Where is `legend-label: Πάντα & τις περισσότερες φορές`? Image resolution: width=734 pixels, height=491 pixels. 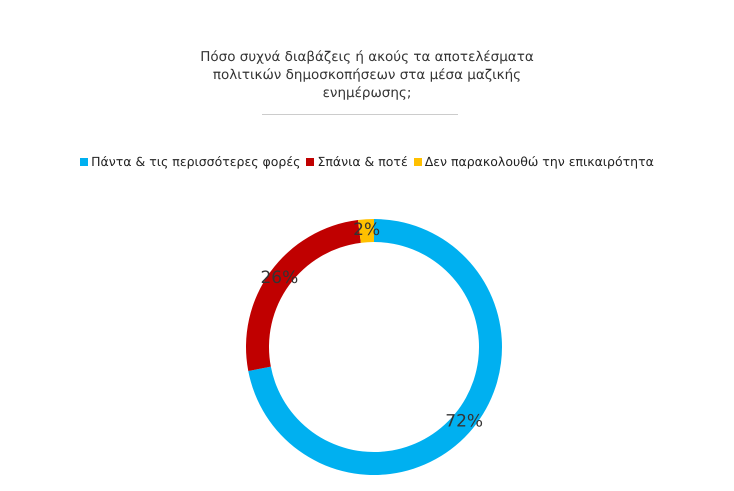 legend-label: Πάντα & τις περισσότερες φορές is located at coordinates (195, 161).